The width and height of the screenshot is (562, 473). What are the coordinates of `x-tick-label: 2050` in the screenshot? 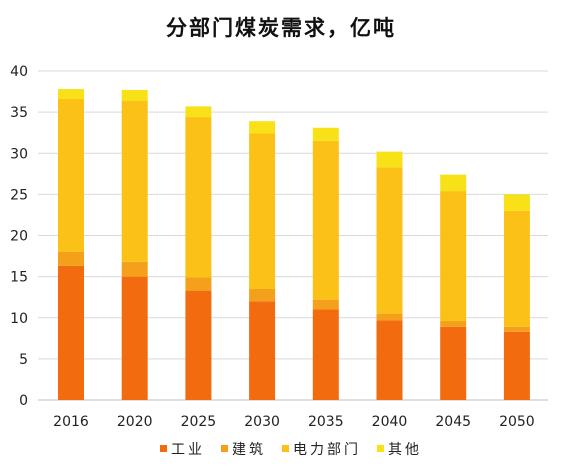 It's located at (517, 422).